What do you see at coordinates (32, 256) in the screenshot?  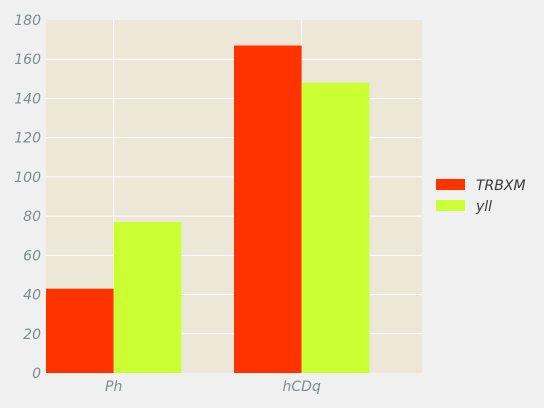 I see `y-tick-label: 60` at bounding box center [32, 256].